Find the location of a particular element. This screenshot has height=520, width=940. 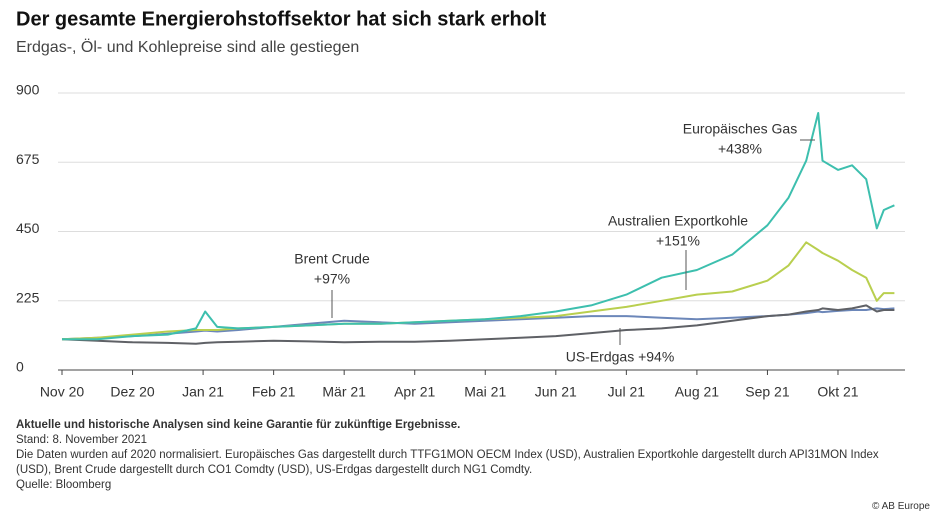

annotation-change: +151% is located at coordinates (678, 241).